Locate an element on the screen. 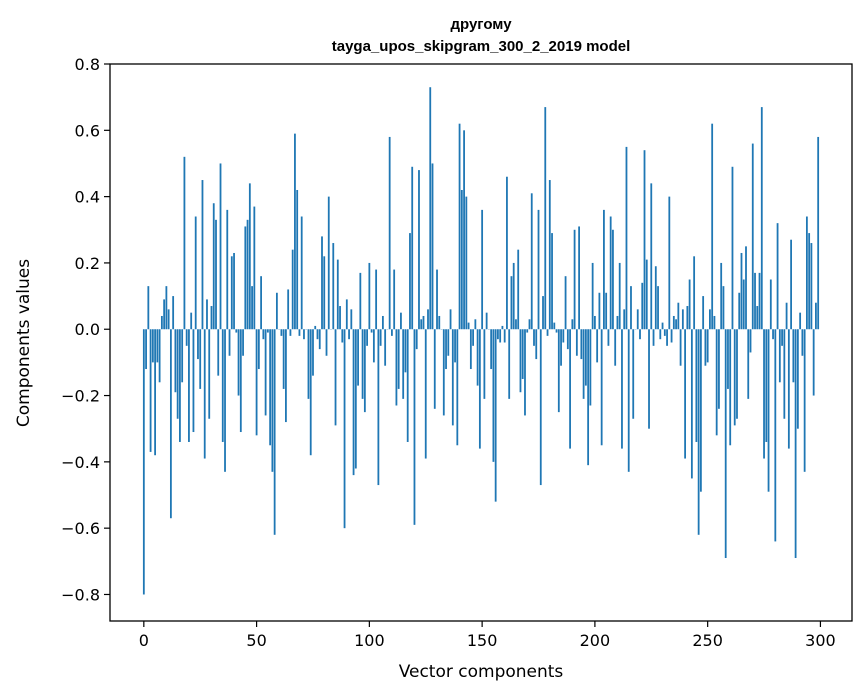  x-tick-label: 50 is located at coordinates (256, 640).